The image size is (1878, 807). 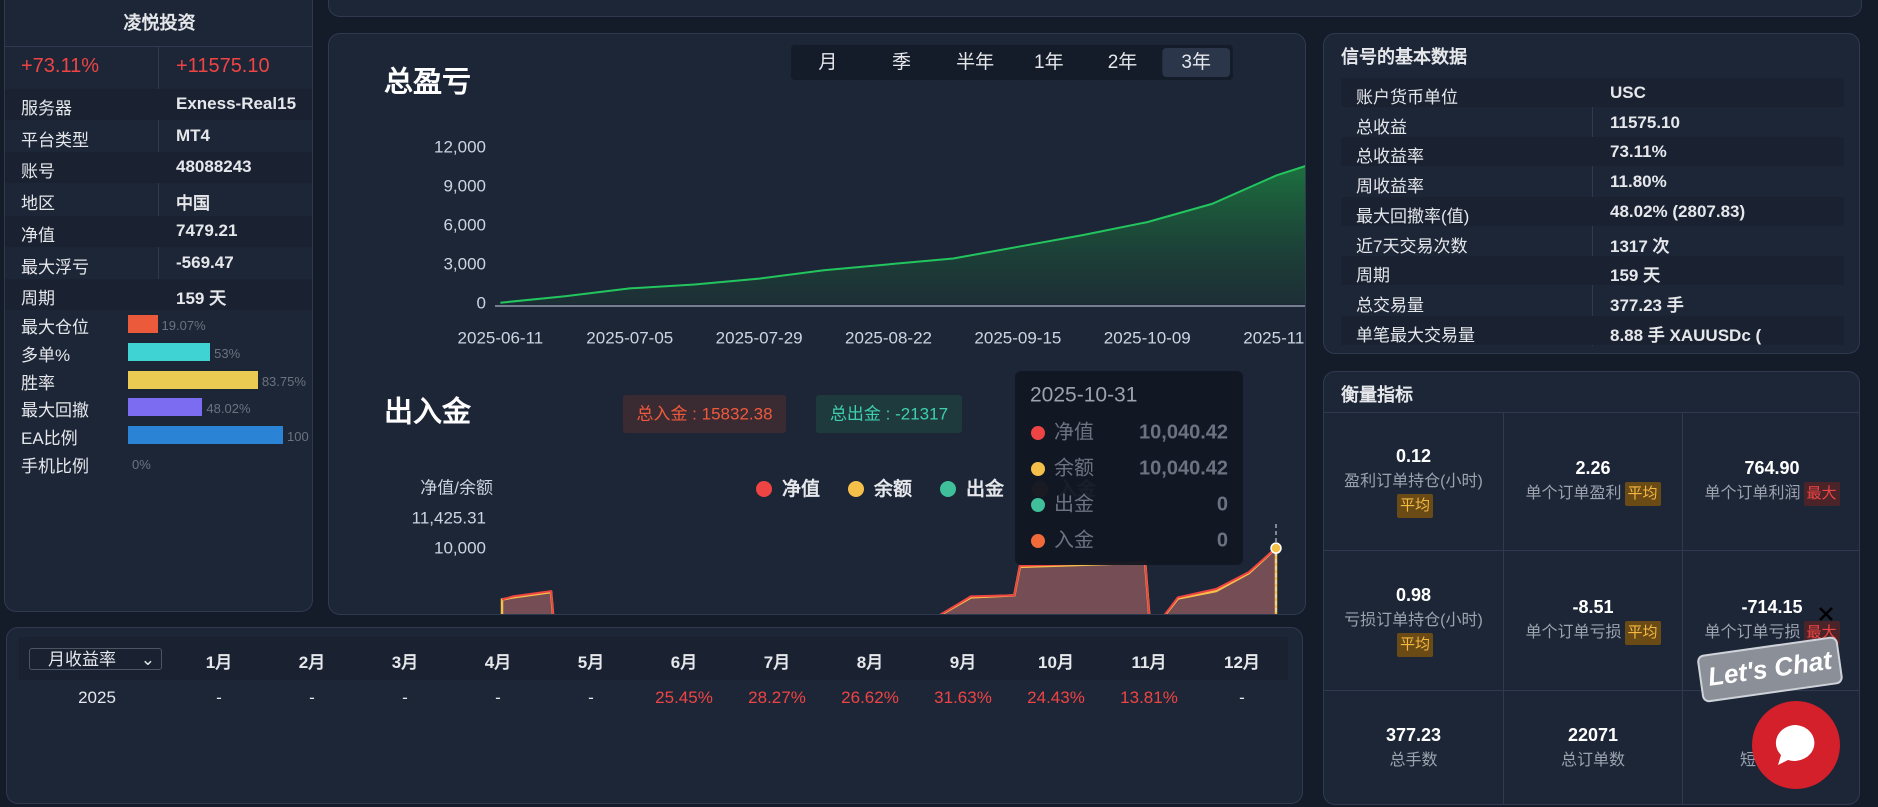 What do you see at coordinates (228, 409) in the screenshot?
I see `bar-value-label: 48.02%` at bounding box center [228, 409].